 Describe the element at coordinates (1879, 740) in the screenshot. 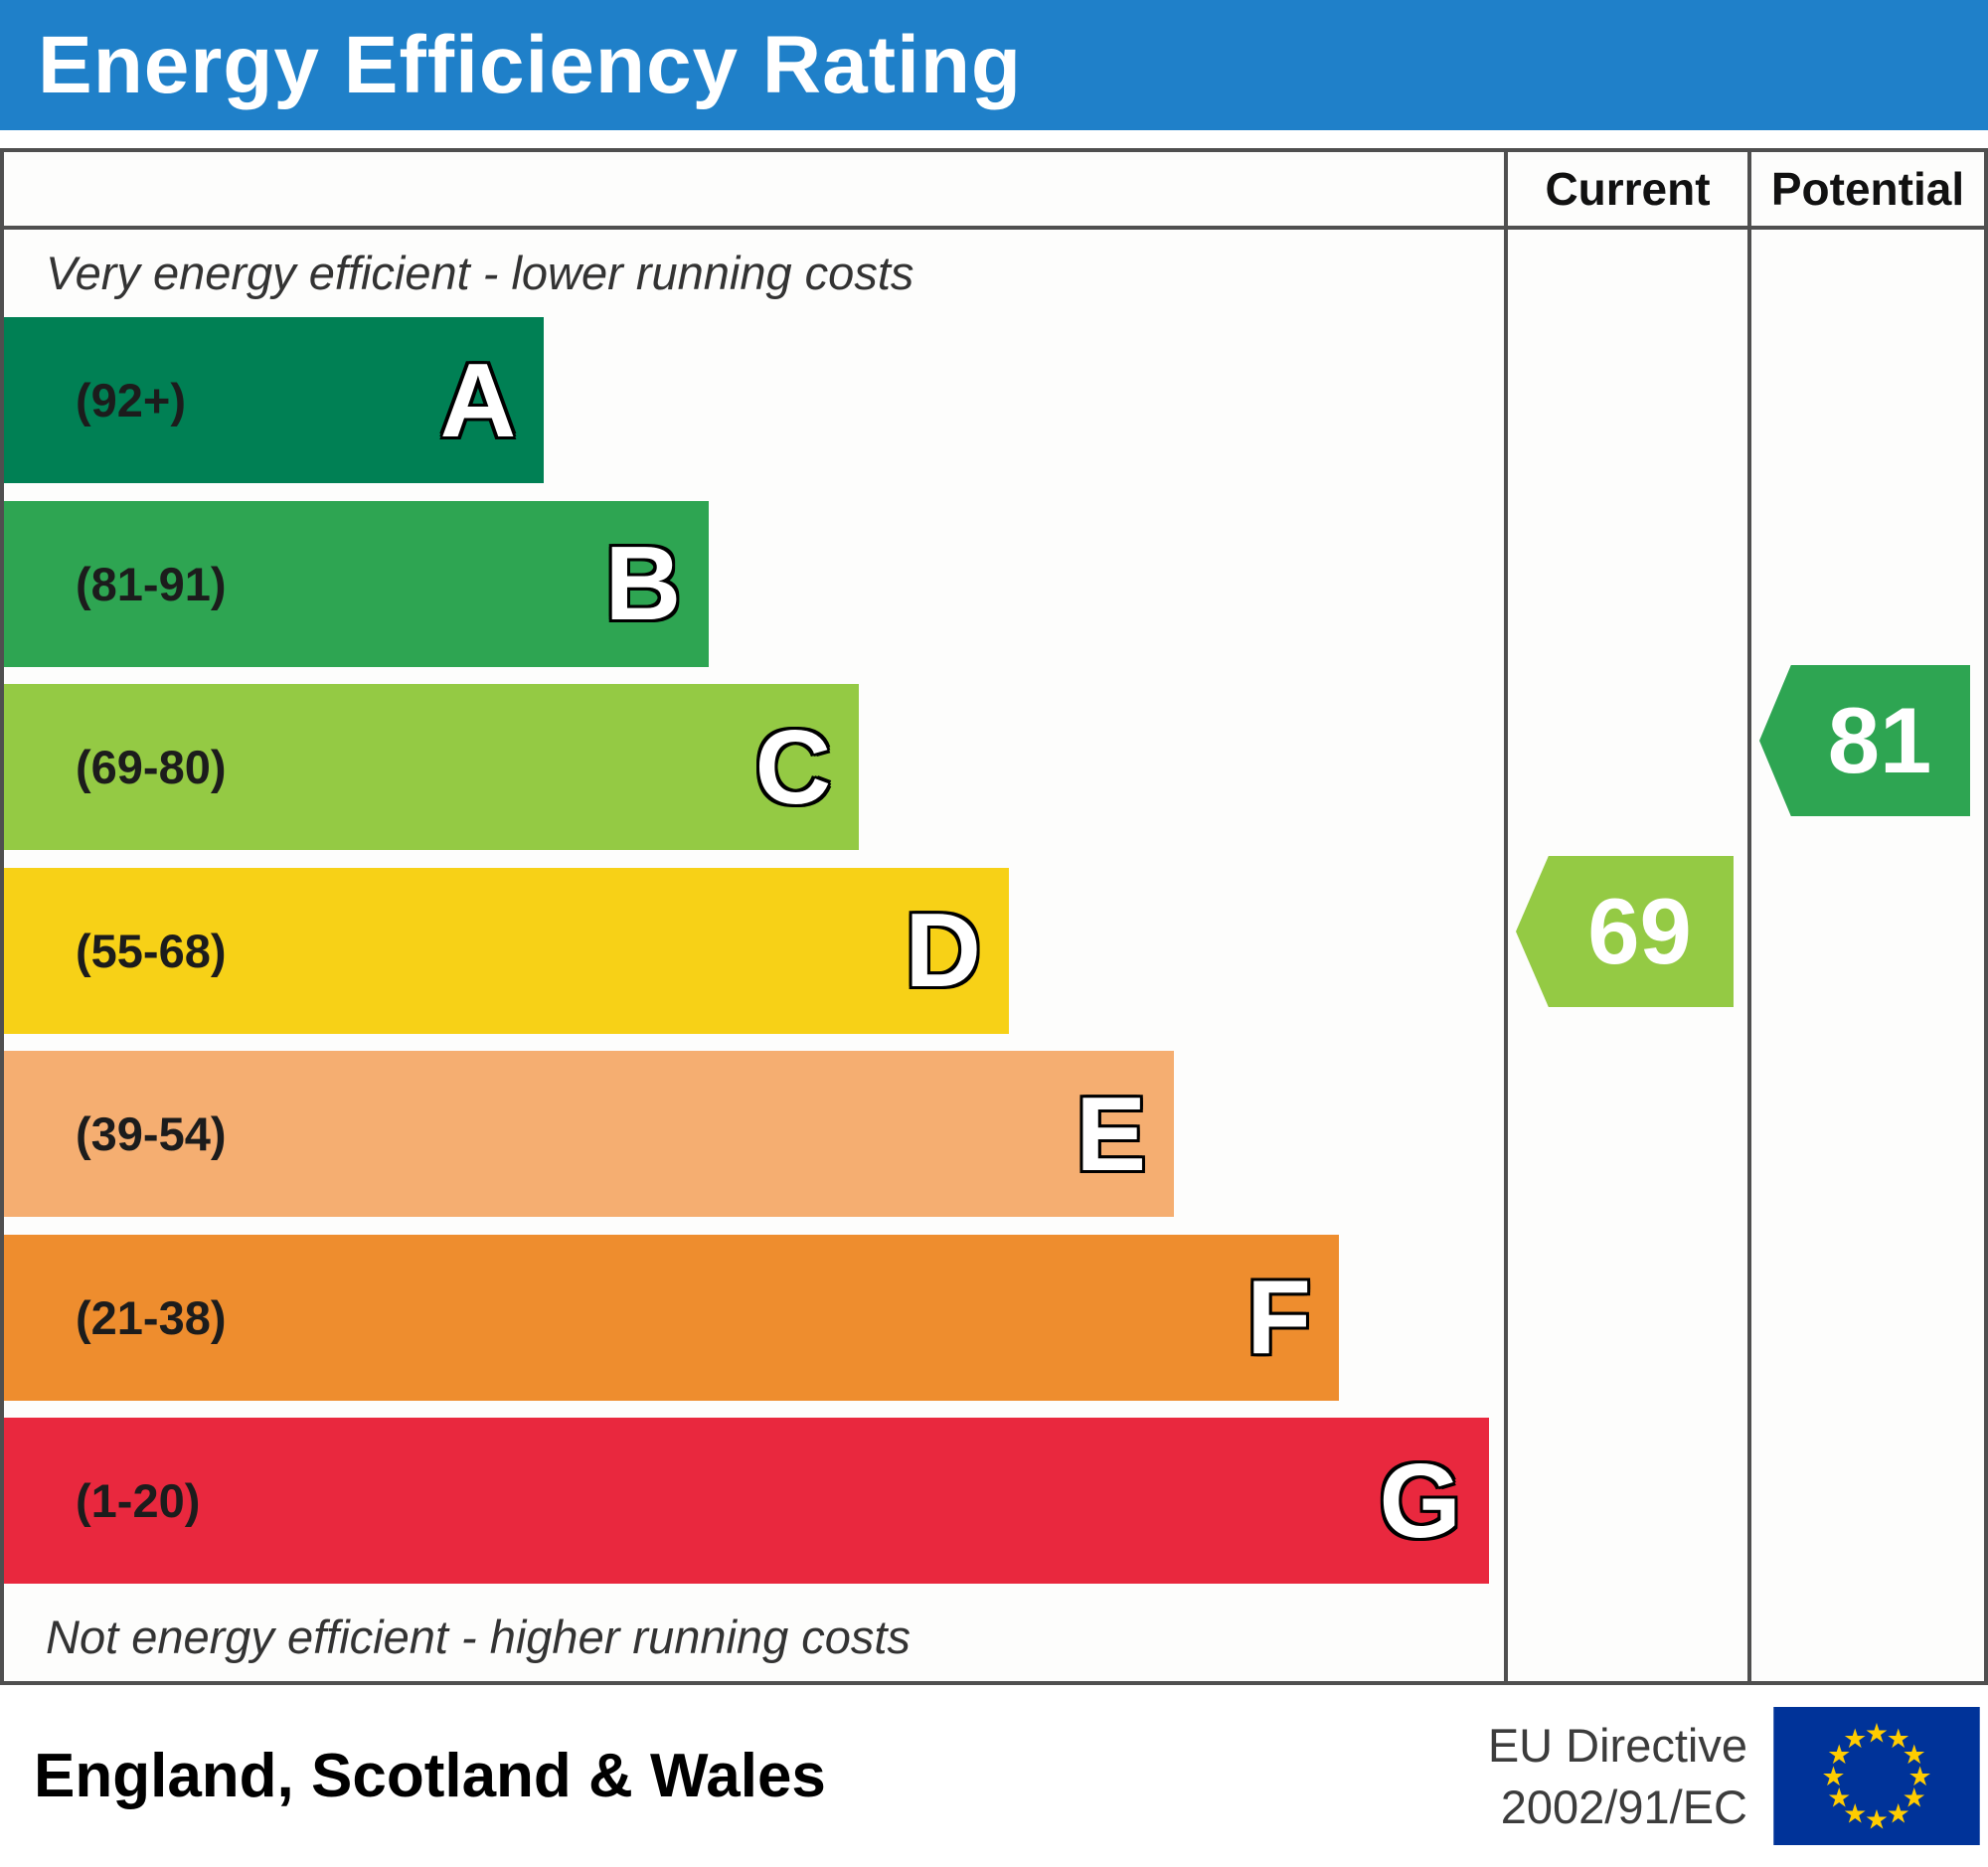

I see `potential-rating-value: 81` at that location.